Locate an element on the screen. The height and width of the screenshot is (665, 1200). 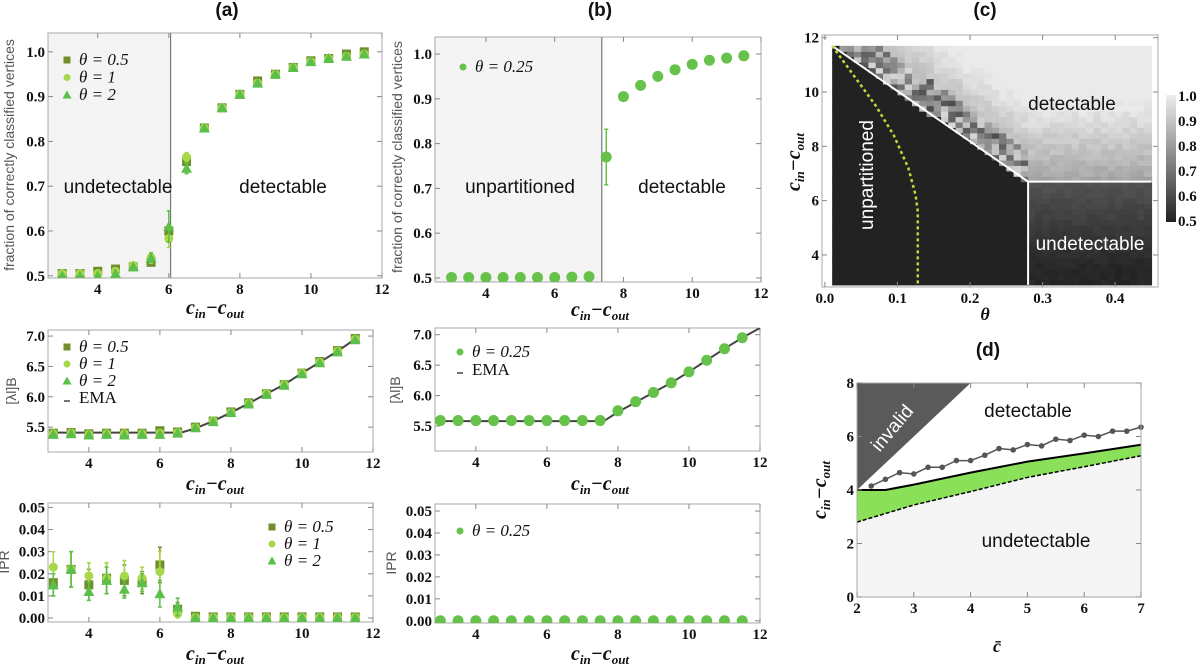
y-tick-label: 0 is located at coordinates (851, 598).